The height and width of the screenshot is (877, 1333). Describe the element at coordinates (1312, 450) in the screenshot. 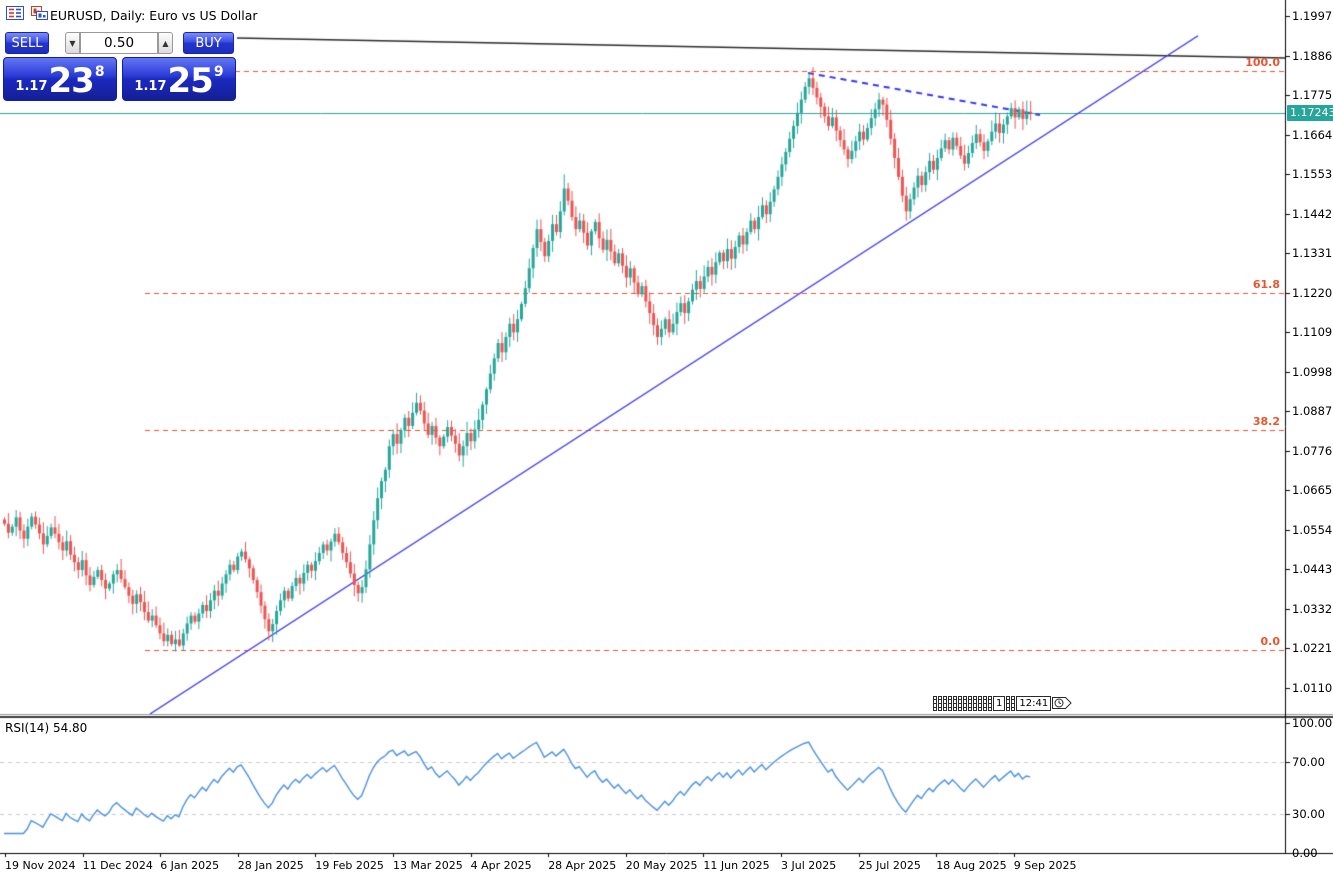

I see `price-tick-label: 1.07760` at that location.